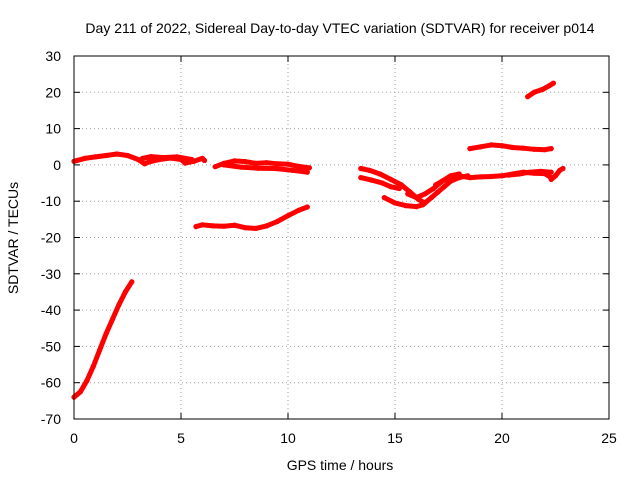  What do you see at coordinates (340, 465) in the screenshot?
I see `x-axis-label: GPS time / hours` at bounding box center [340, 465].